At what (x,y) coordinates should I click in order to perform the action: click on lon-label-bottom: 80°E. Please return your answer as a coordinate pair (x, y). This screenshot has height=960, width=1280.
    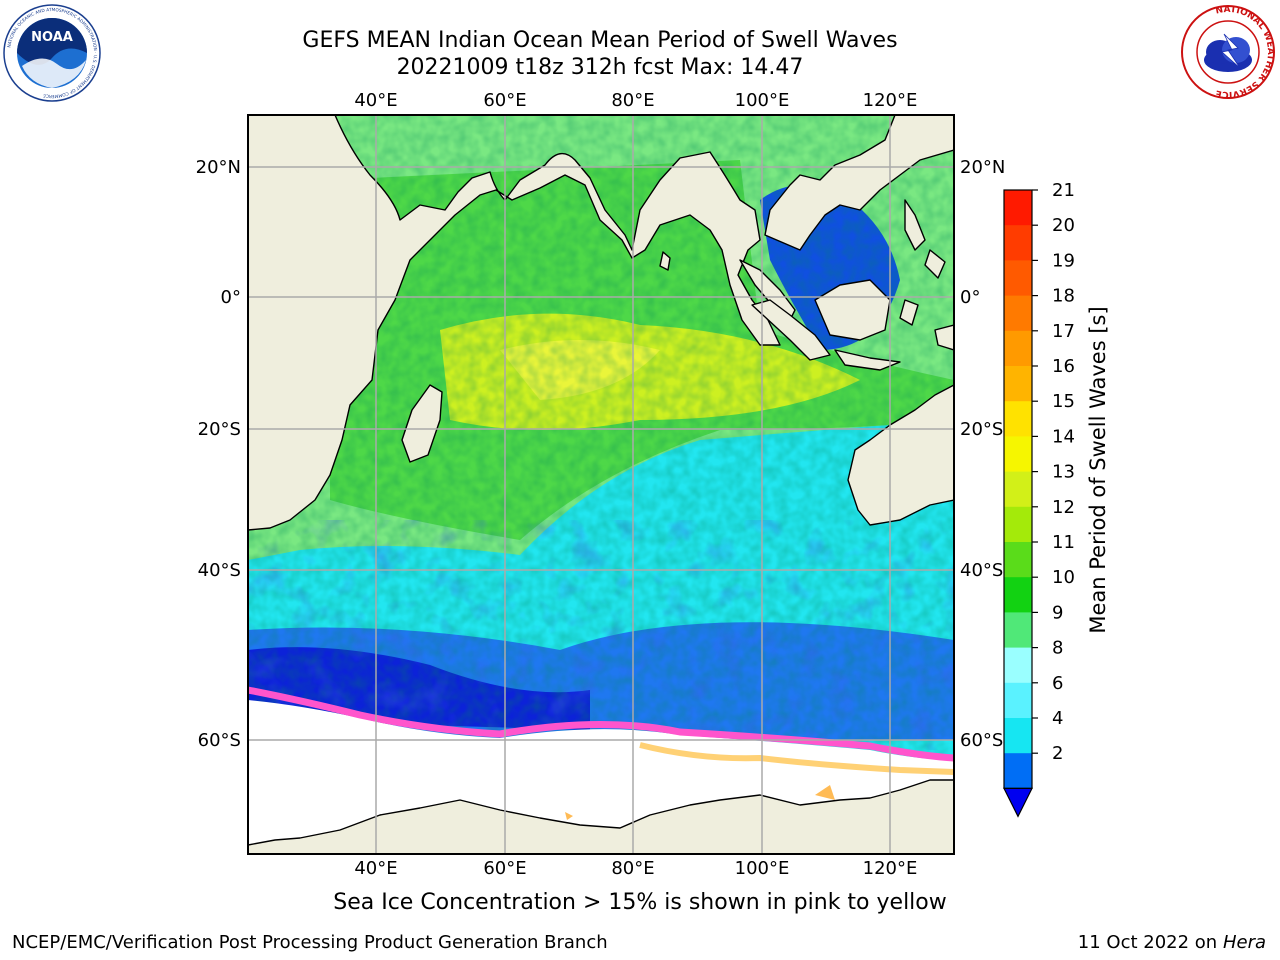
    Looking at the image, I should click on (632, 868).